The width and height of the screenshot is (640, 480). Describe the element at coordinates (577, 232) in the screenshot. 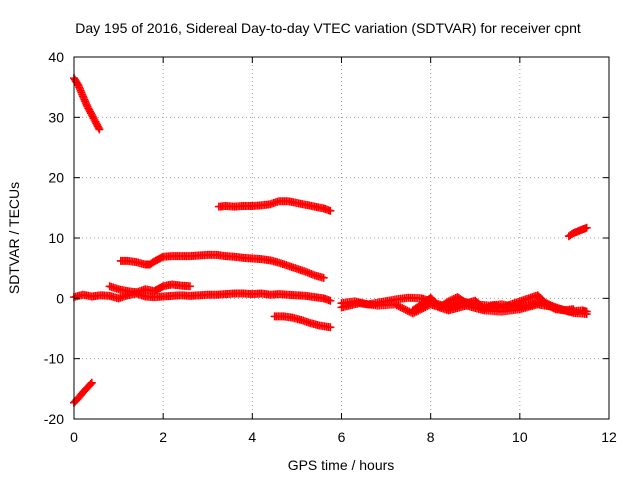

I see `series-arc-k` at that location.